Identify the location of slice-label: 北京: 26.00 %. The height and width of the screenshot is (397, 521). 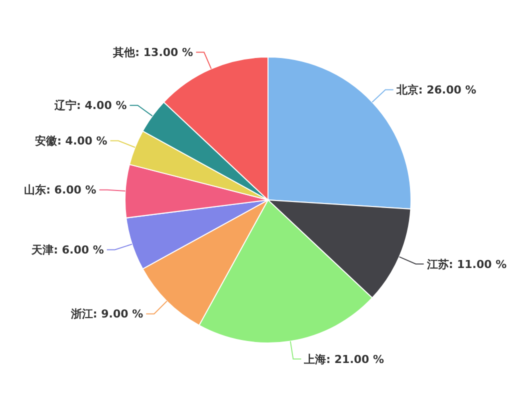
(435, 90).